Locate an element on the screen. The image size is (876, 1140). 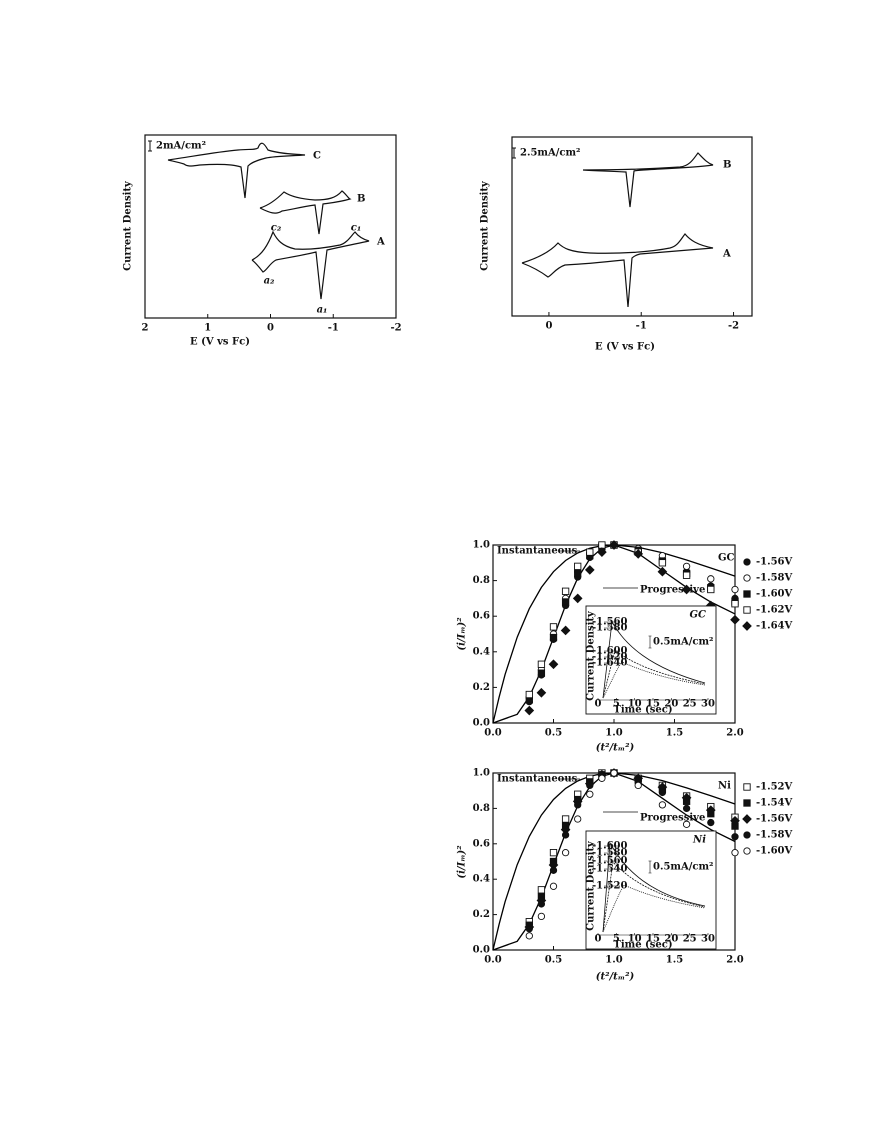
peak-label: a₂ is located at coordinates (269, 281).